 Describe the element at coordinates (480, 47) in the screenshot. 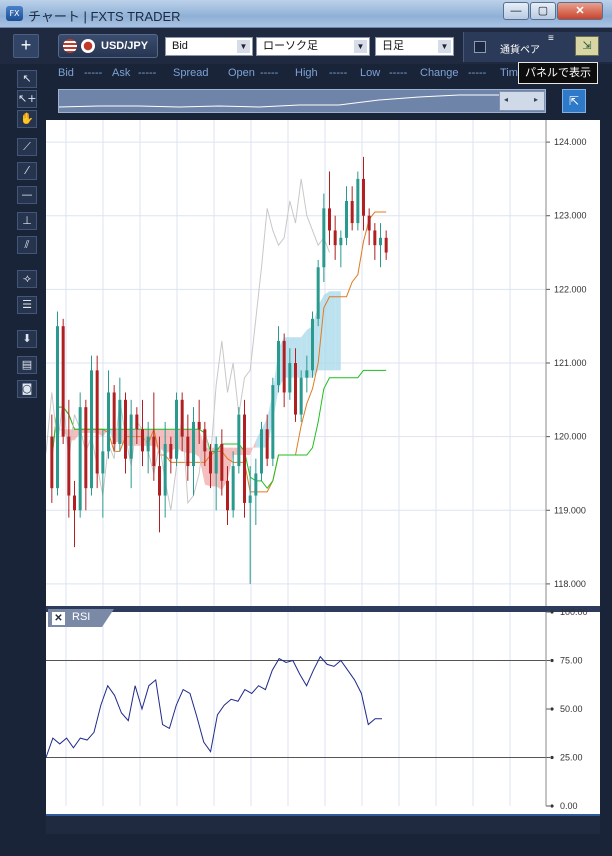

I see `currency-pair-checkbox` at that location.